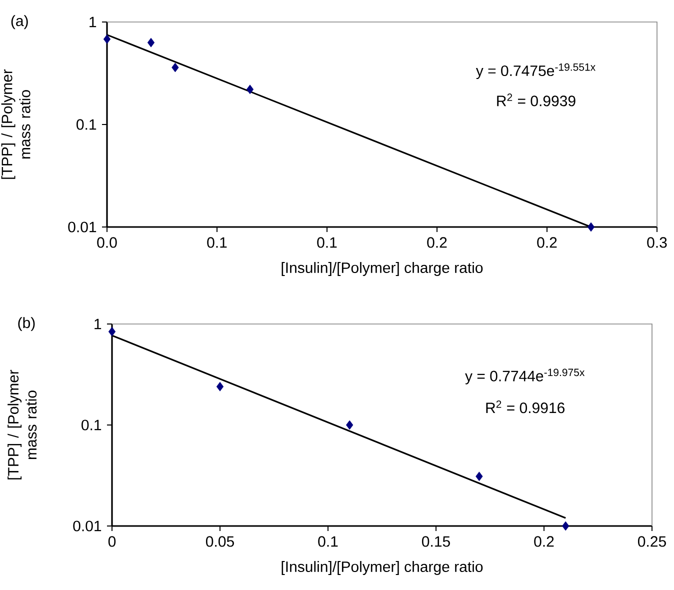  What do you see at coordinates (536, 100) in the screenshot?
I see `annotation: R$^{2}$ = 0.9939` at bounding box center [536, 100].